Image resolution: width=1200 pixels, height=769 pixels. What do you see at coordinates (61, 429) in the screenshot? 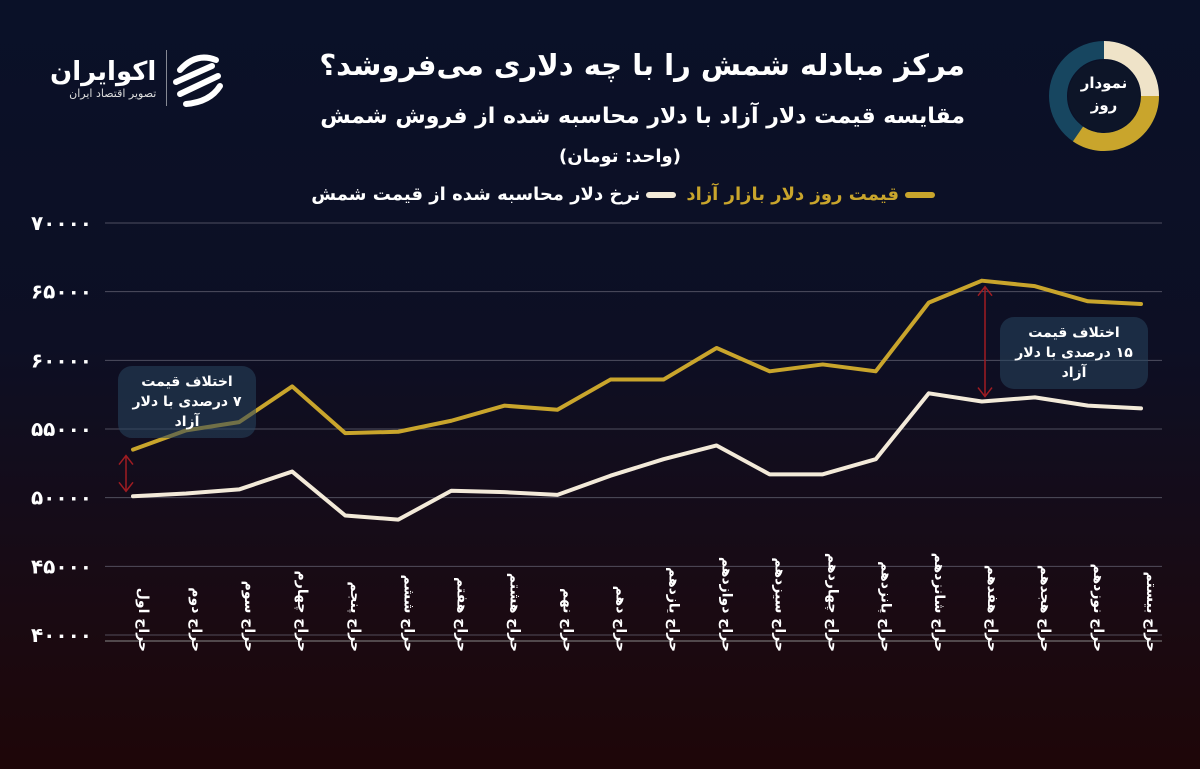
I see `y-tick-label: ۵۵۰۰۰` at bounding box center [61, 429].